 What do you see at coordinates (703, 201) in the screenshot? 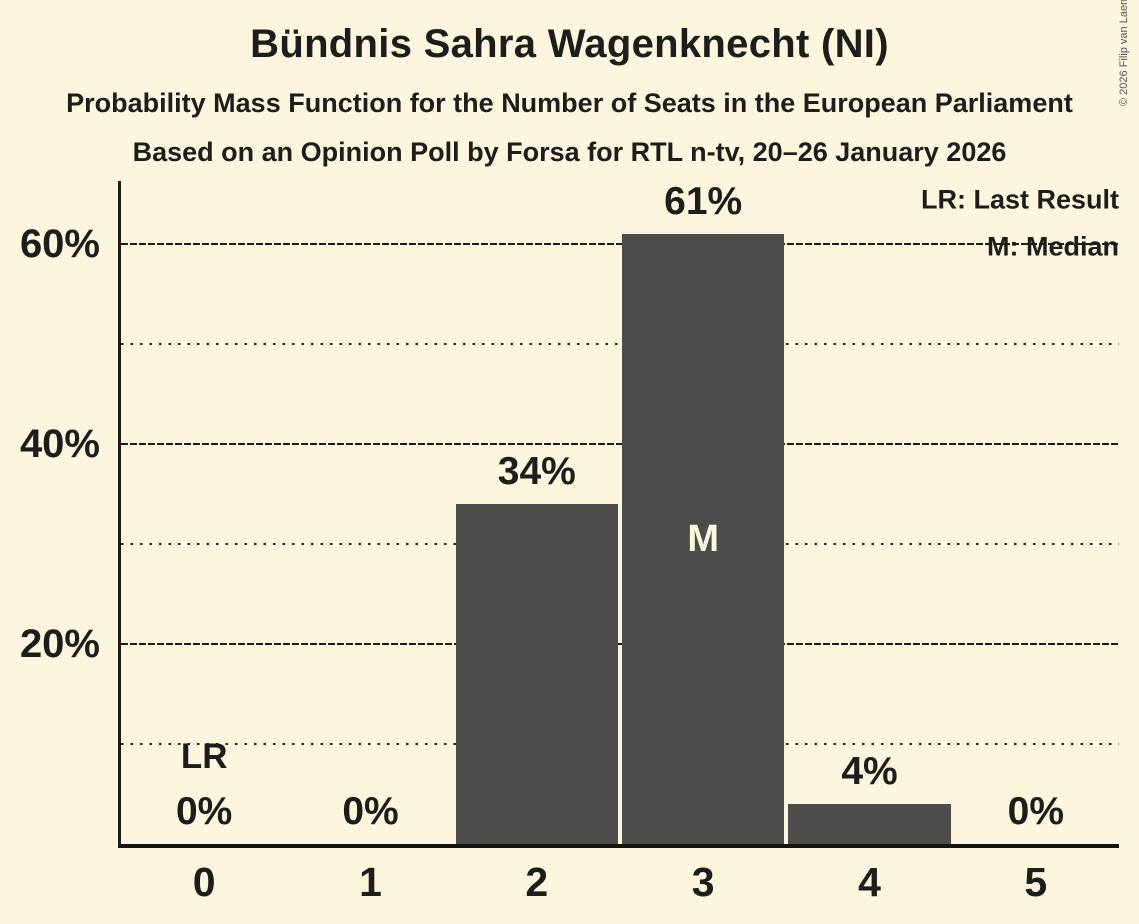
I see `bar-label-seat-3: 61%` at bounding box center [703, 201].